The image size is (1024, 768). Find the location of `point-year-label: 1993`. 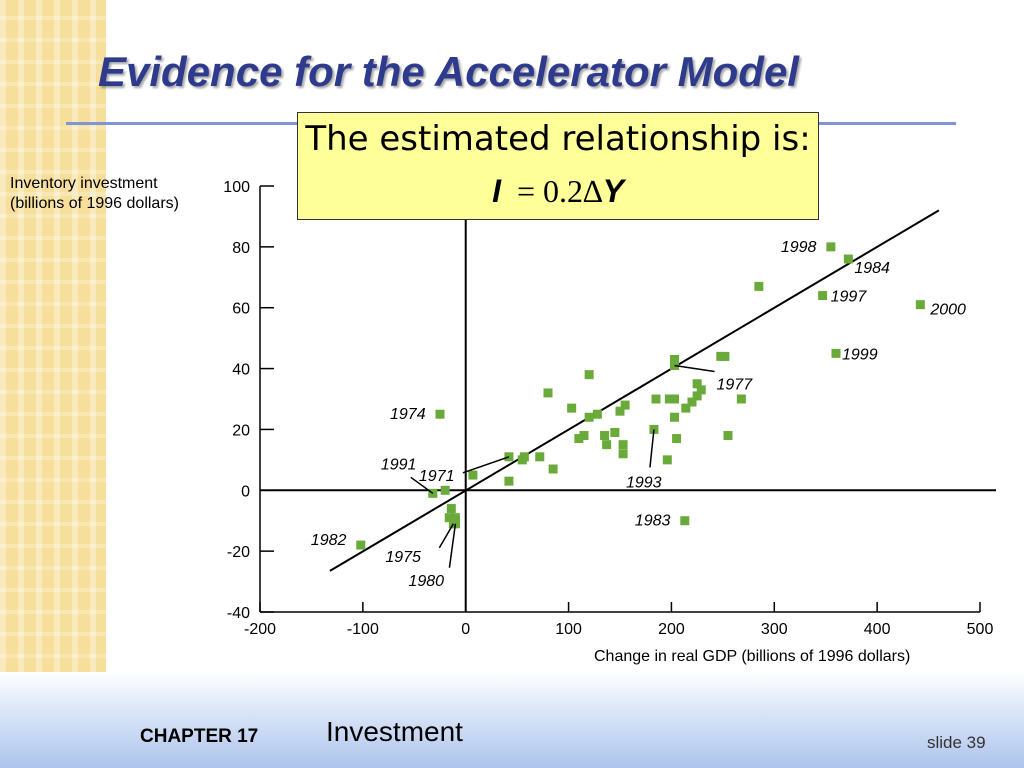

point-year-label: 1993 is located at coordinates (644, 482).